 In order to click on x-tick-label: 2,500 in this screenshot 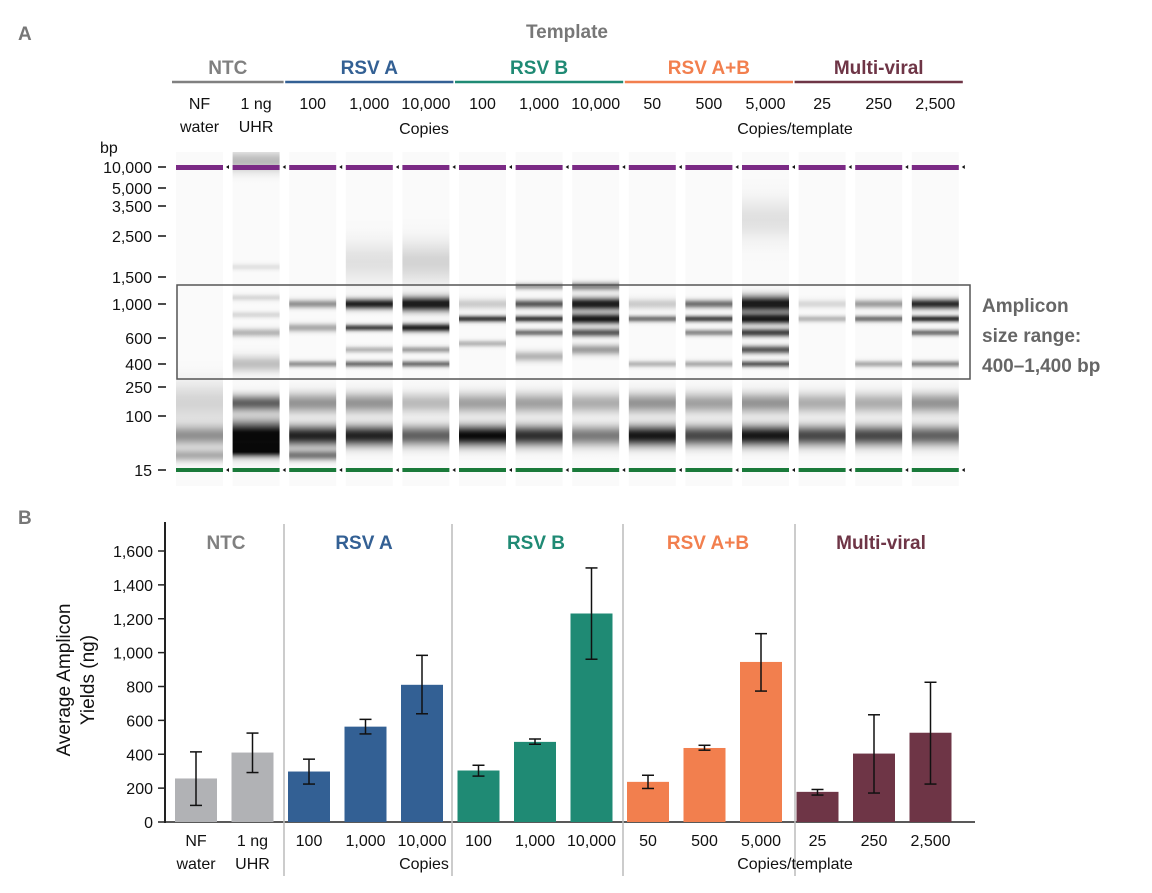, I will do `click(930, 841)`.